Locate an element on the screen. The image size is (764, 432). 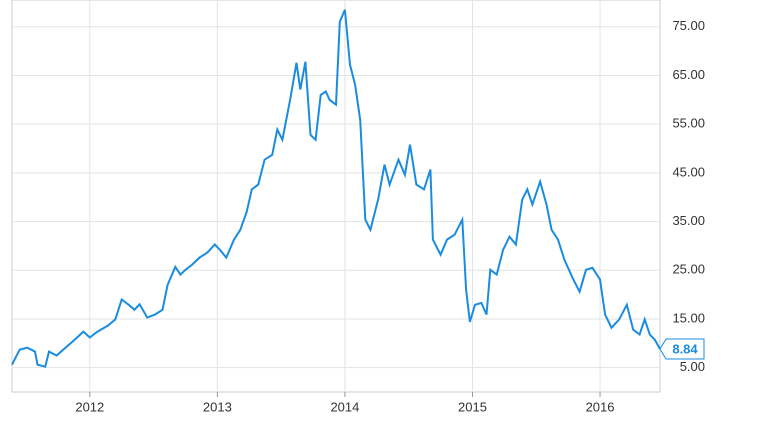
x-tick-label: 2012 is located at coordinates (89, 406).